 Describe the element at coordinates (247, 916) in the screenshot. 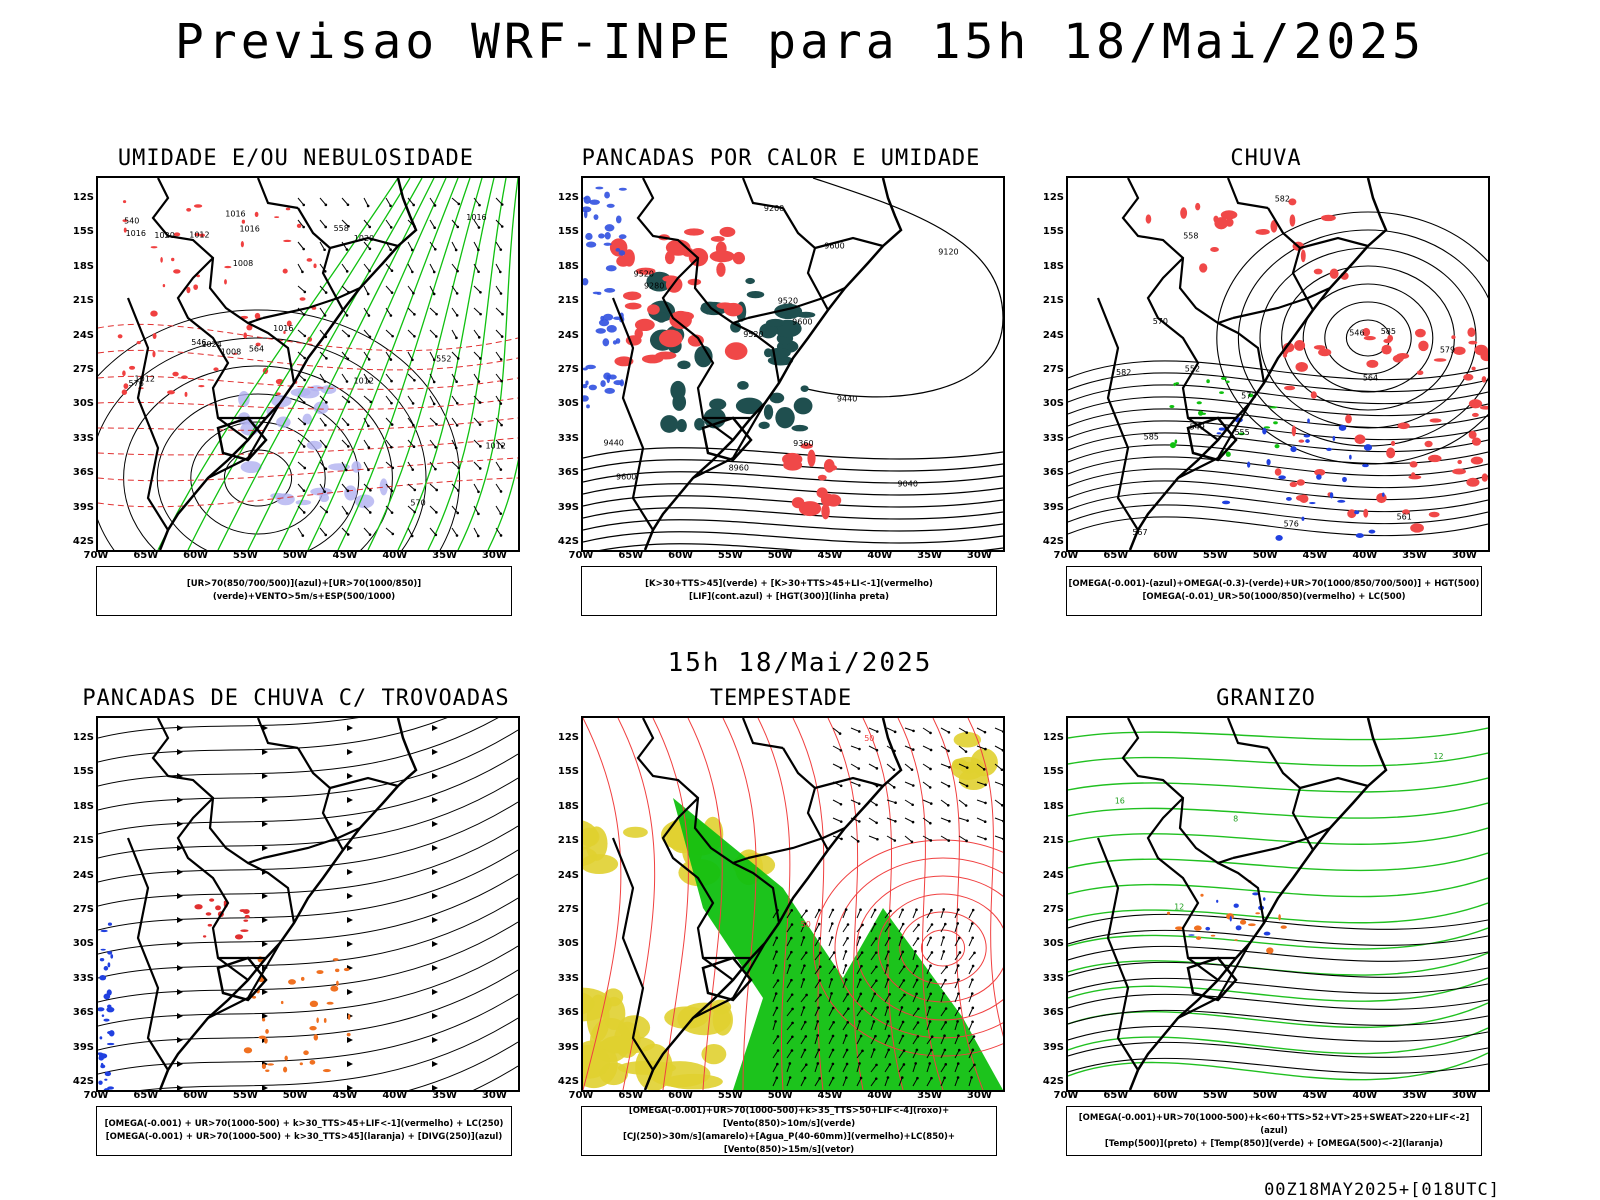

I see `storm-red-area` at that location.